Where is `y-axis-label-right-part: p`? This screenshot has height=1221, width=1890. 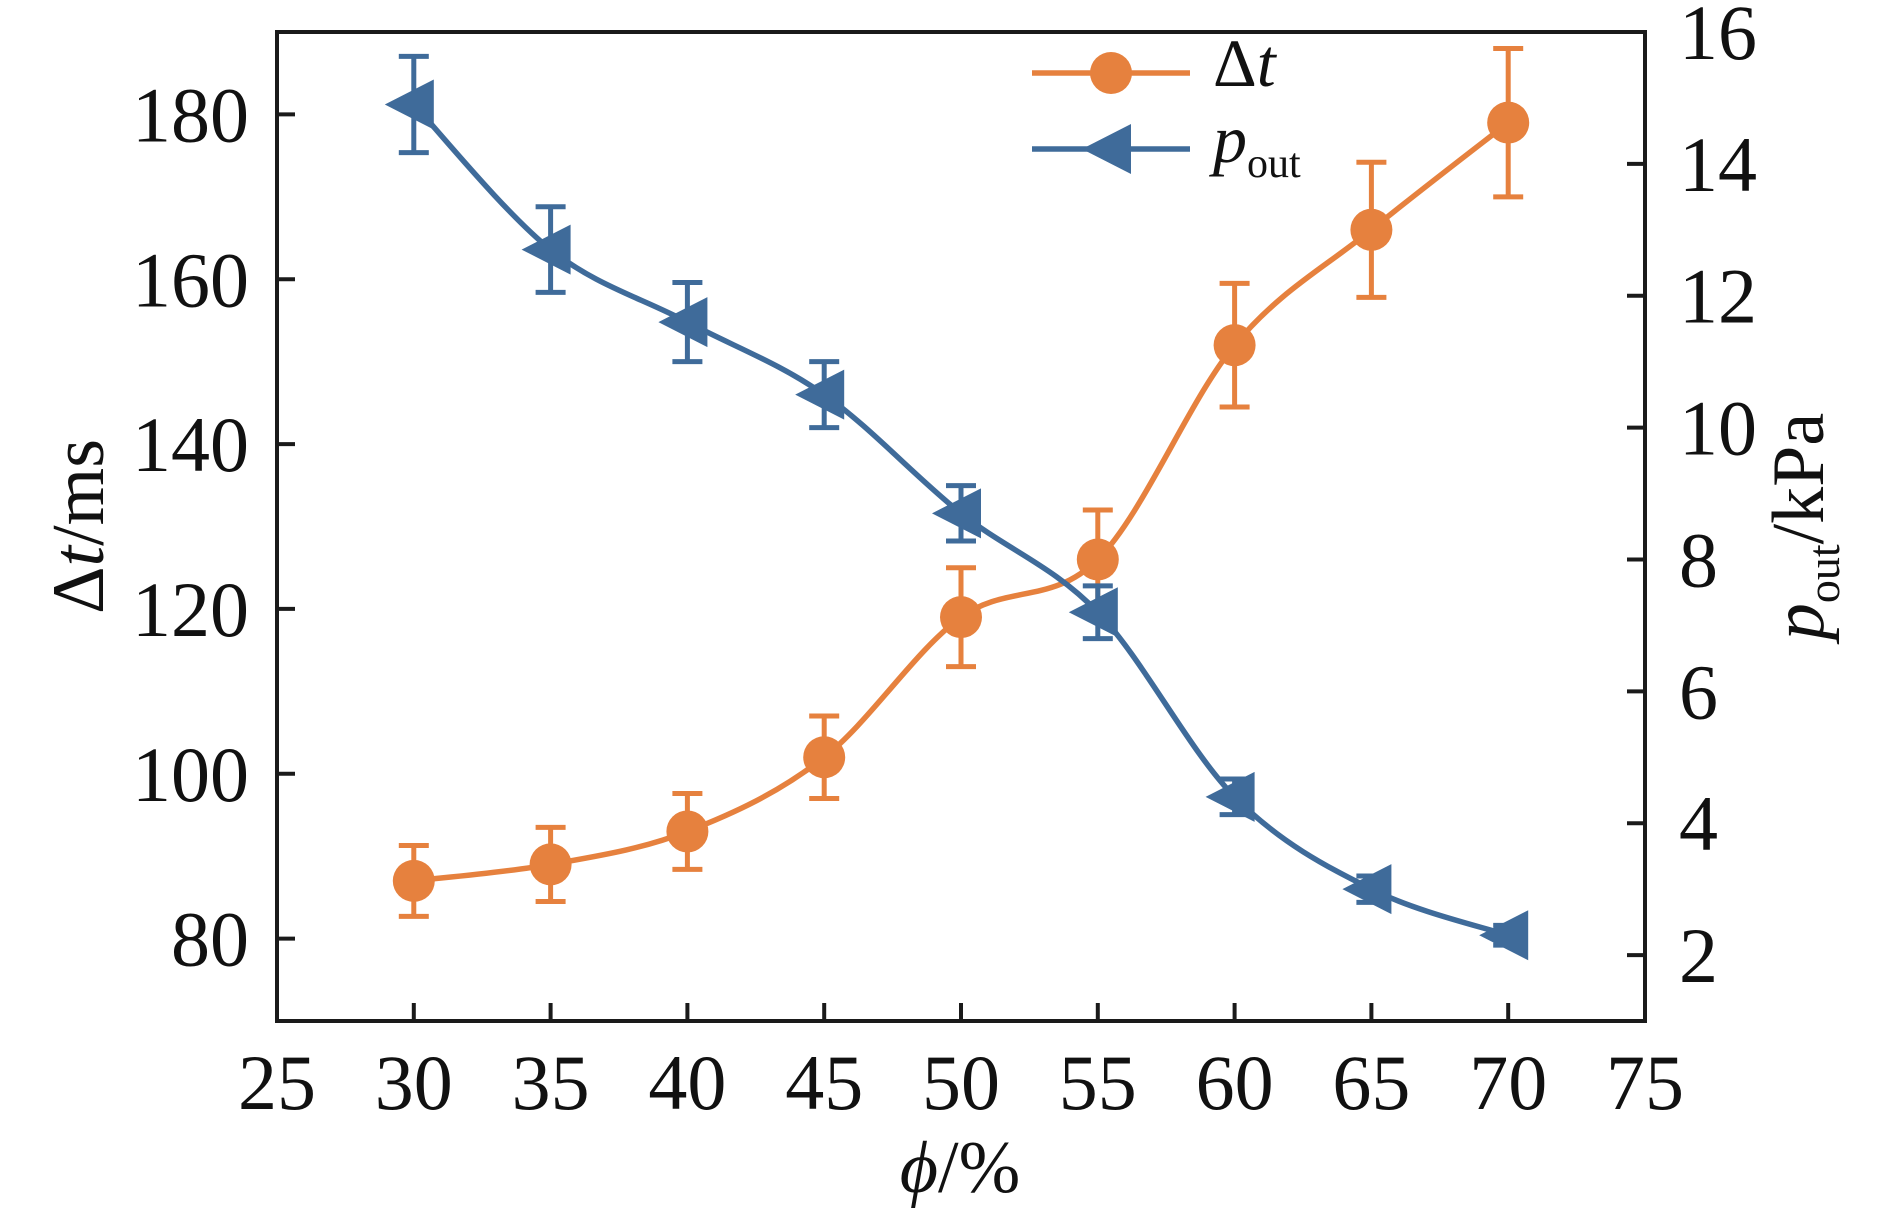
y-axis-label-right-part: p is located at coordinates (1799, 624).